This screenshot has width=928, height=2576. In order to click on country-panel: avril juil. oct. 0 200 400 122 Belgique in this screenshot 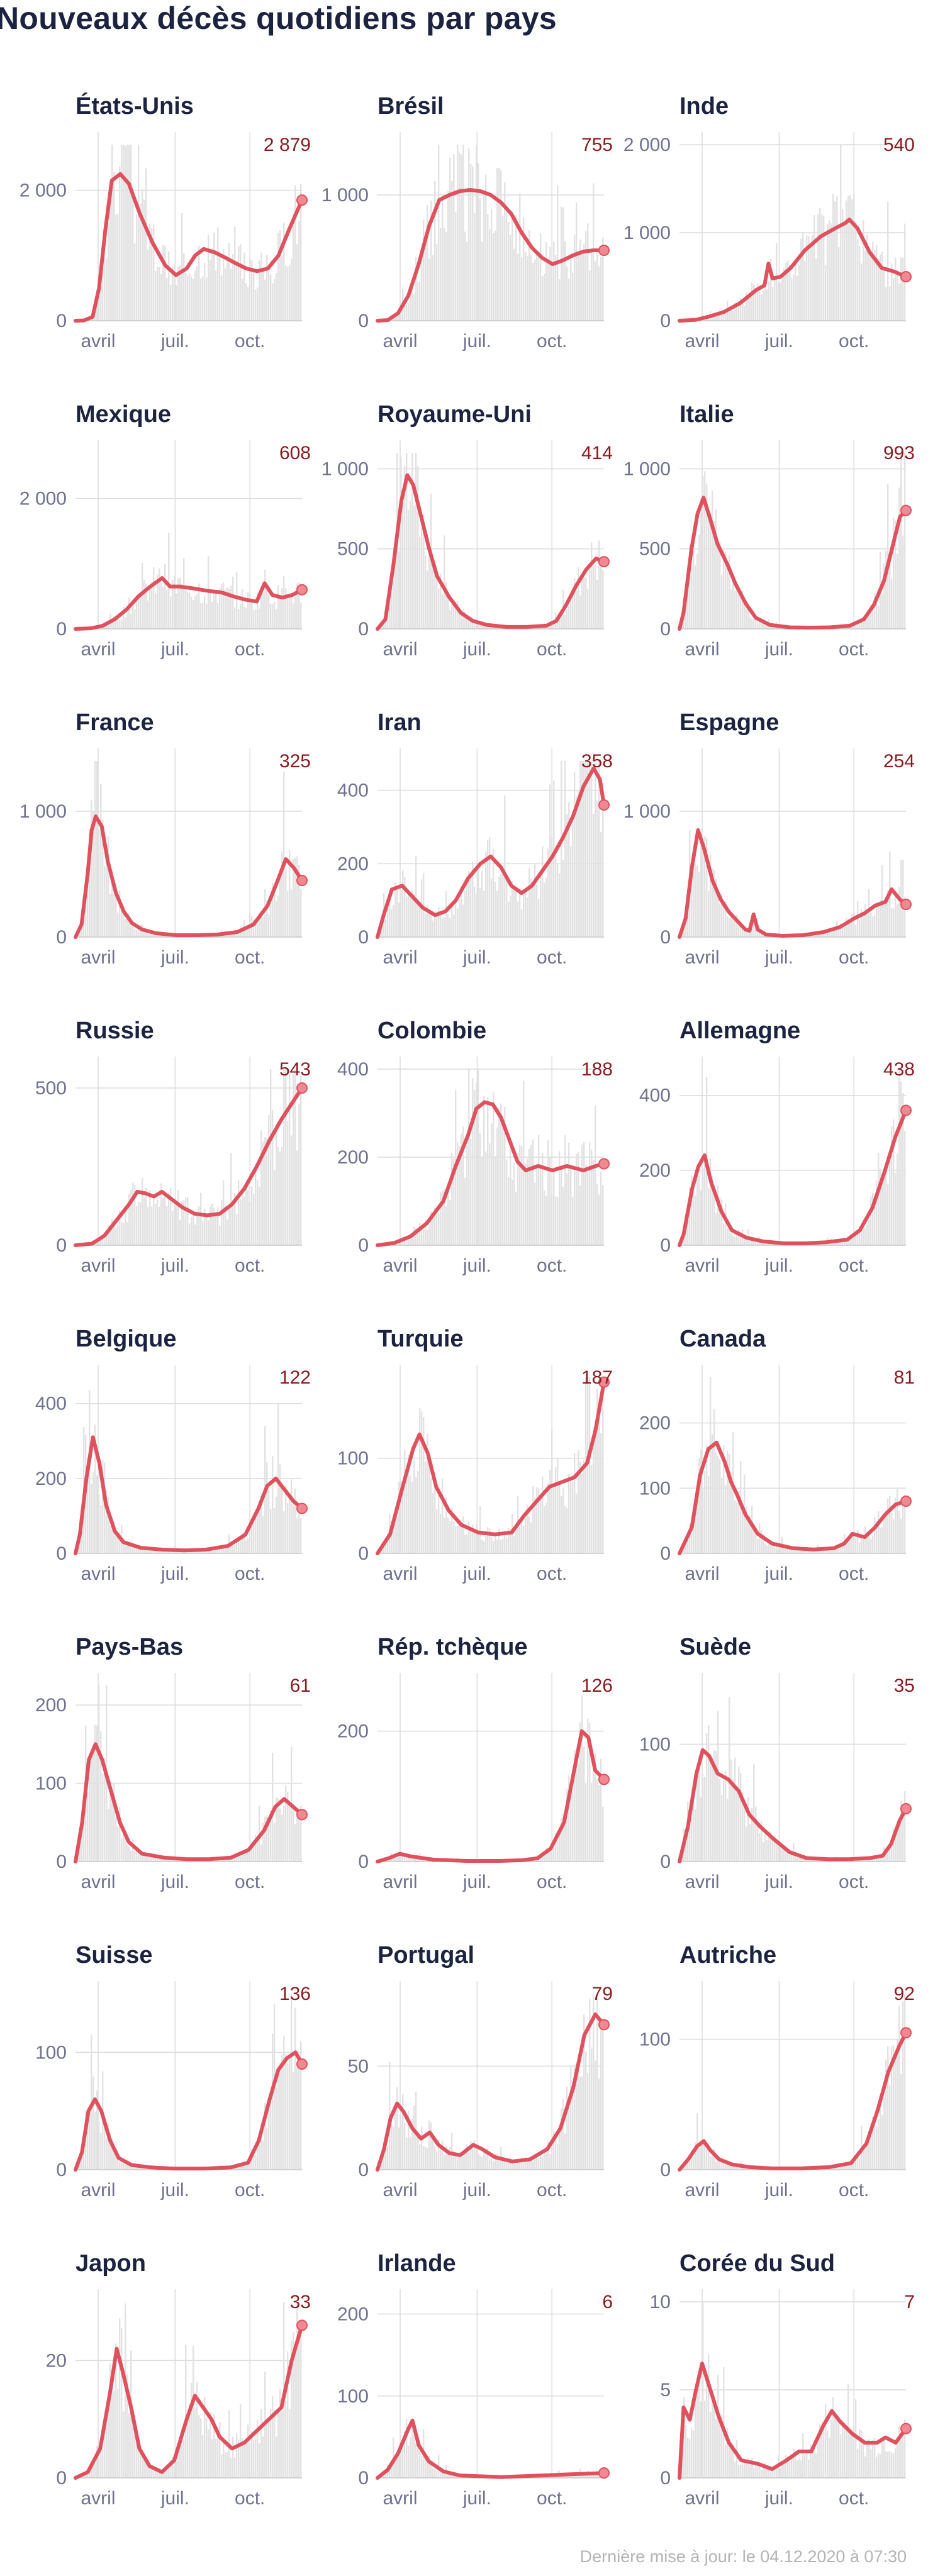, I will do `click(164, 1475)`.